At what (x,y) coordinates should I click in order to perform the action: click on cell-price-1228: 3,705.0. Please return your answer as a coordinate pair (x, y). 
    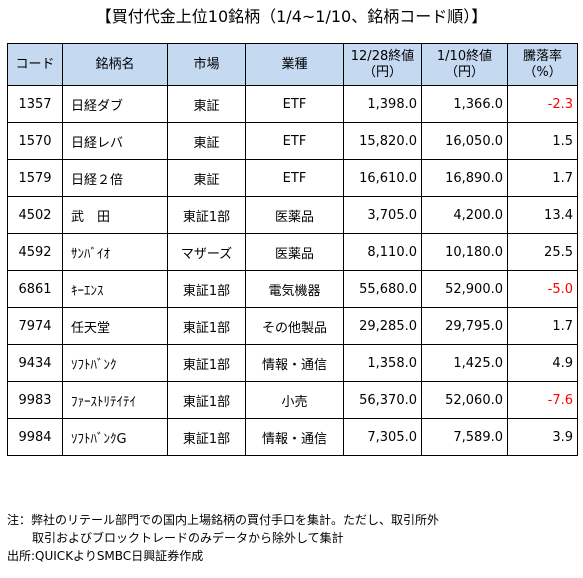
    Looking at the image, I should click on (382, 215).